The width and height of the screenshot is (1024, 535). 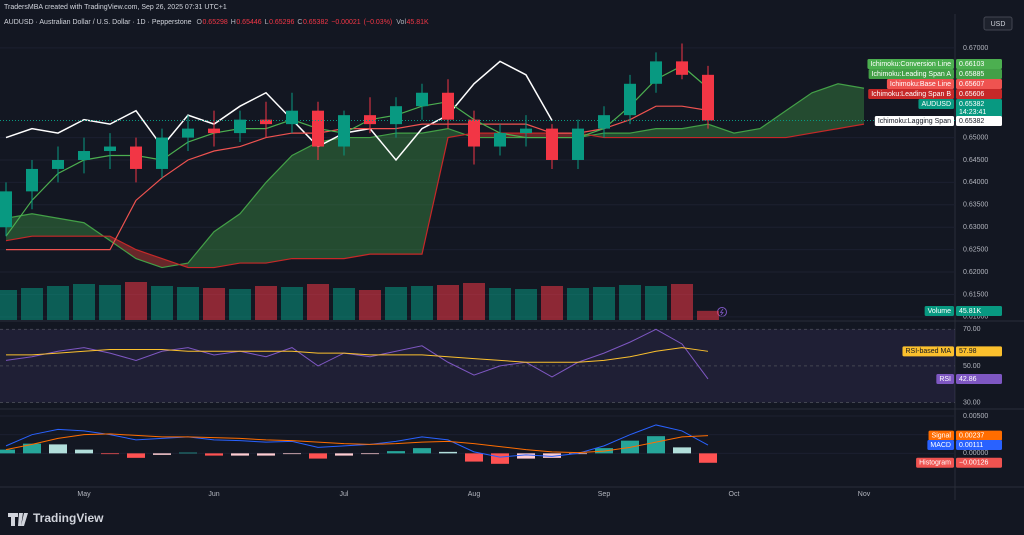 What do you see at coordinates (214, 22) in the screenshot?
I see `header-text: 0.65298` at bounding box center [214, 22].